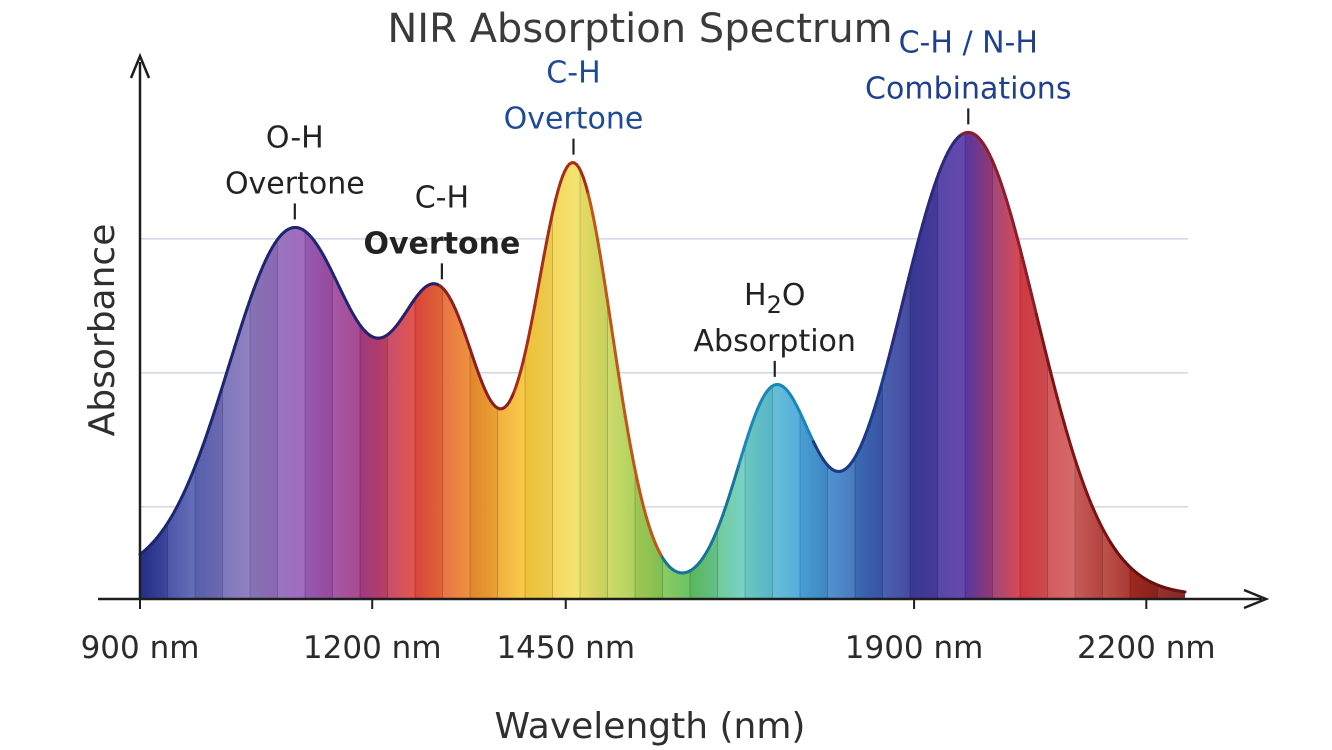  Describe the element at coordinates (140, 65) in the screenshot. I see `y-axis-arrow-icon` at that location.